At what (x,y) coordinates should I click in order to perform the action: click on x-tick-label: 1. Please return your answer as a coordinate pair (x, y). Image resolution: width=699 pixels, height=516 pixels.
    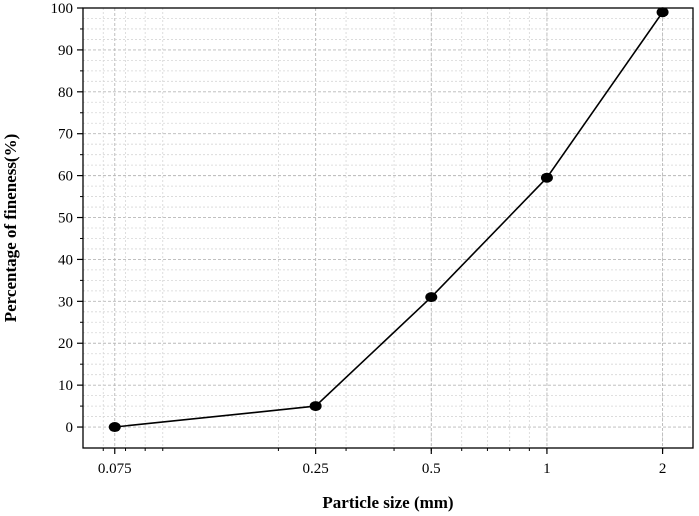
    Looking at the image, I should click on (547, 469).